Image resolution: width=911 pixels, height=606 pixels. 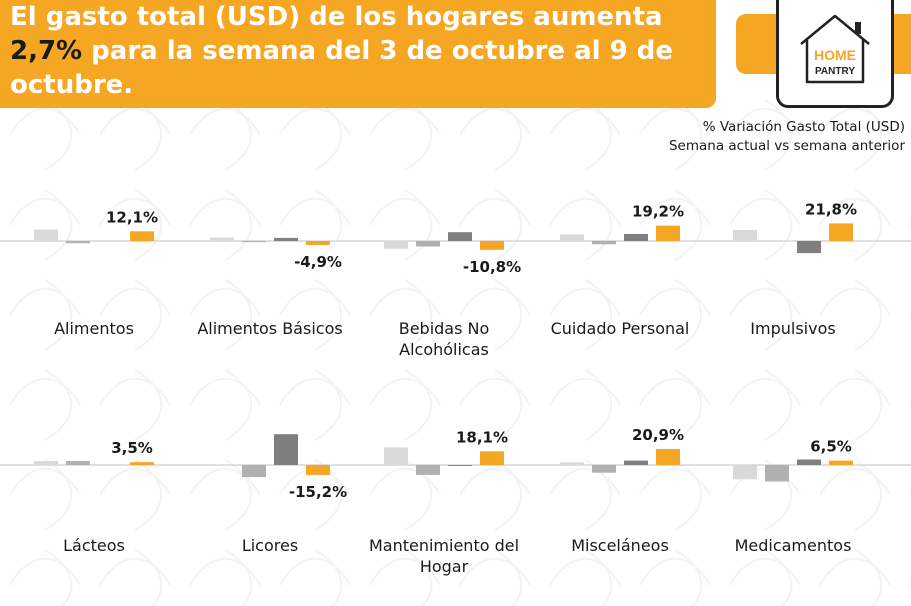 I want to click on category-label: Medicamentos, so click(x=793, y=545).